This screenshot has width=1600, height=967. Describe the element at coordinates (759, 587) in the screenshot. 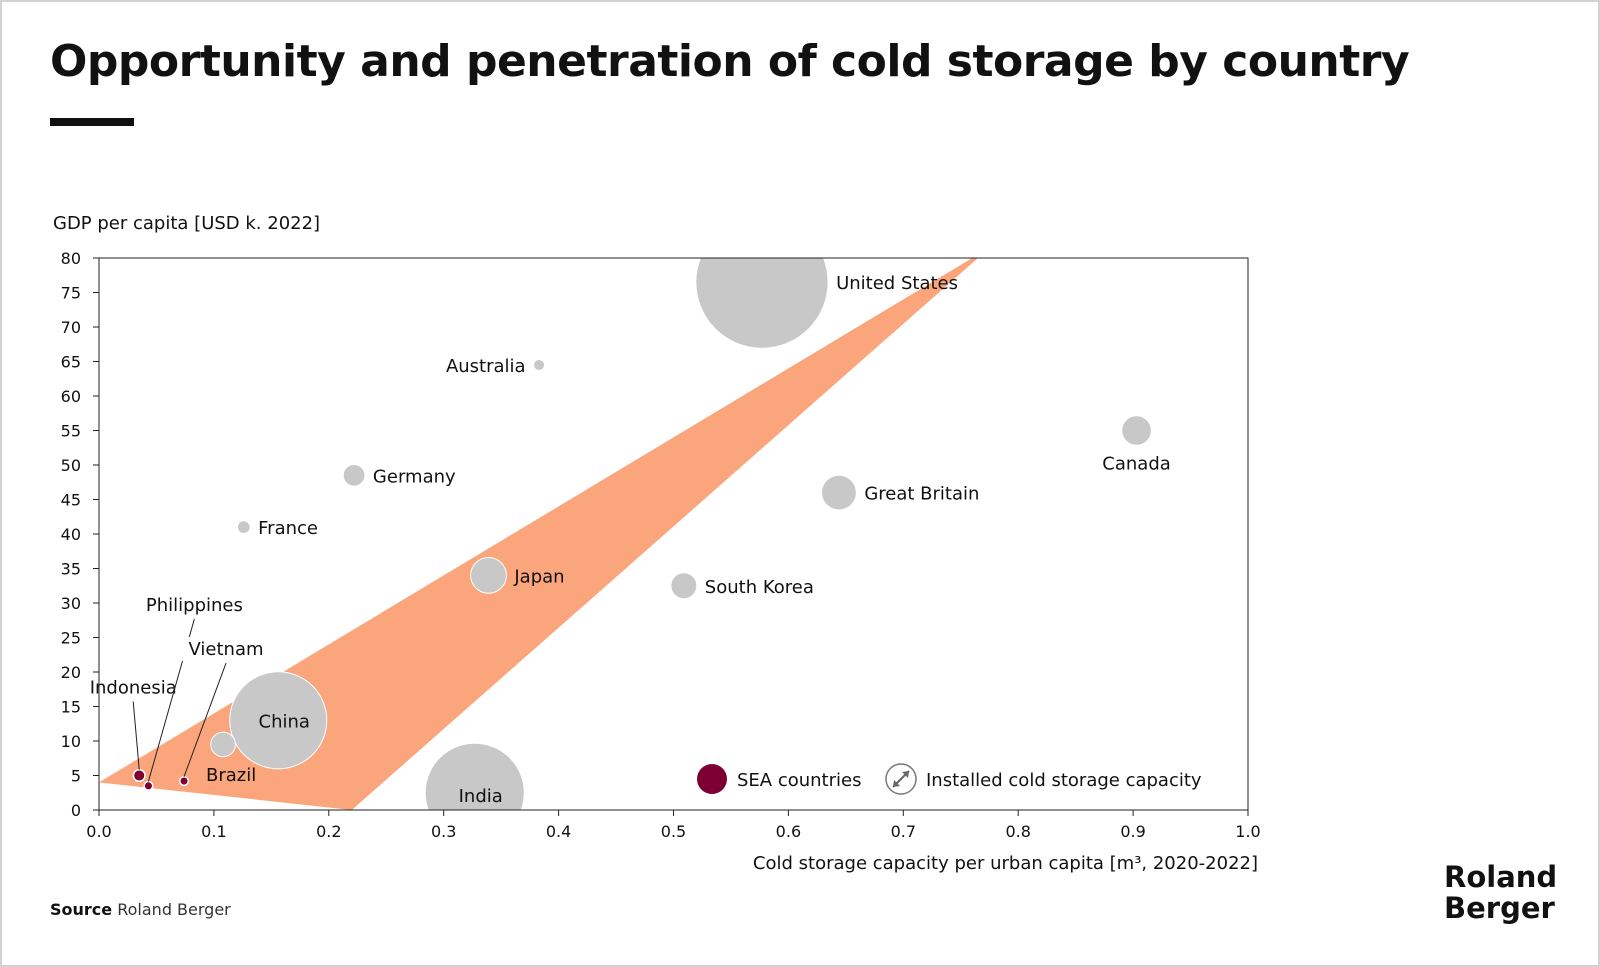

I see `label-south-korea: South Korea` at that location.